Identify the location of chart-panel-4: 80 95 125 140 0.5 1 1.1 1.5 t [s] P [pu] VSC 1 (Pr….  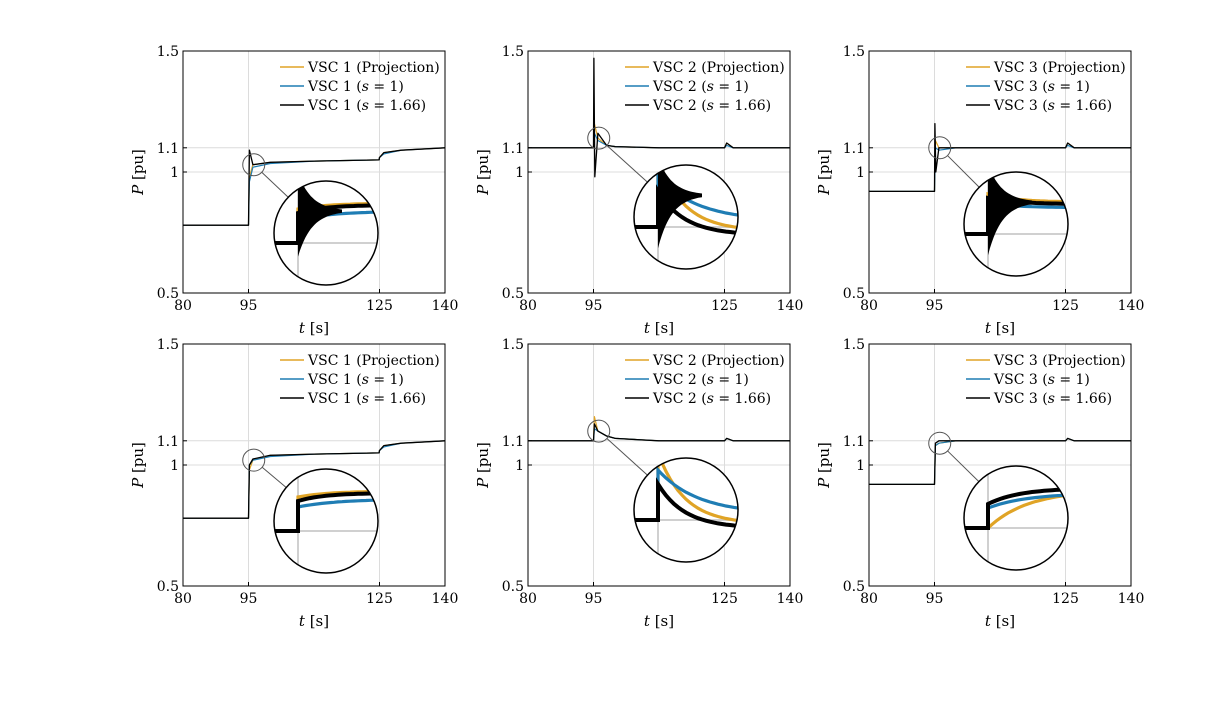
(293, 483).